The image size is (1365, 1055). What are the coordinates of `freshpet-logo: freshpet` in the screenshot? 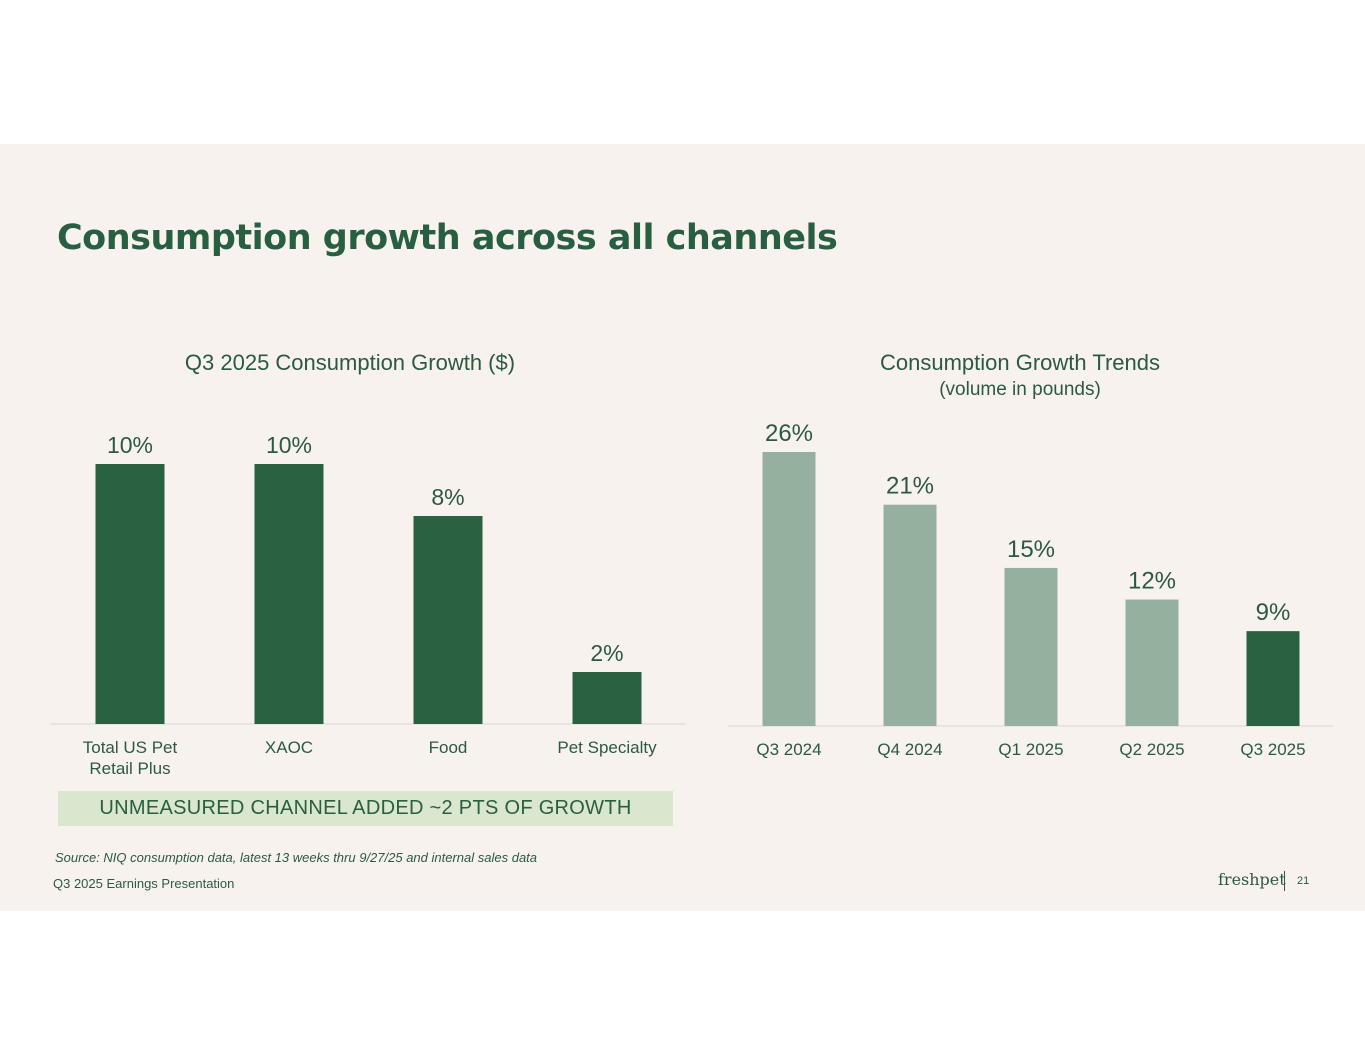 It's located at (1252, 879).